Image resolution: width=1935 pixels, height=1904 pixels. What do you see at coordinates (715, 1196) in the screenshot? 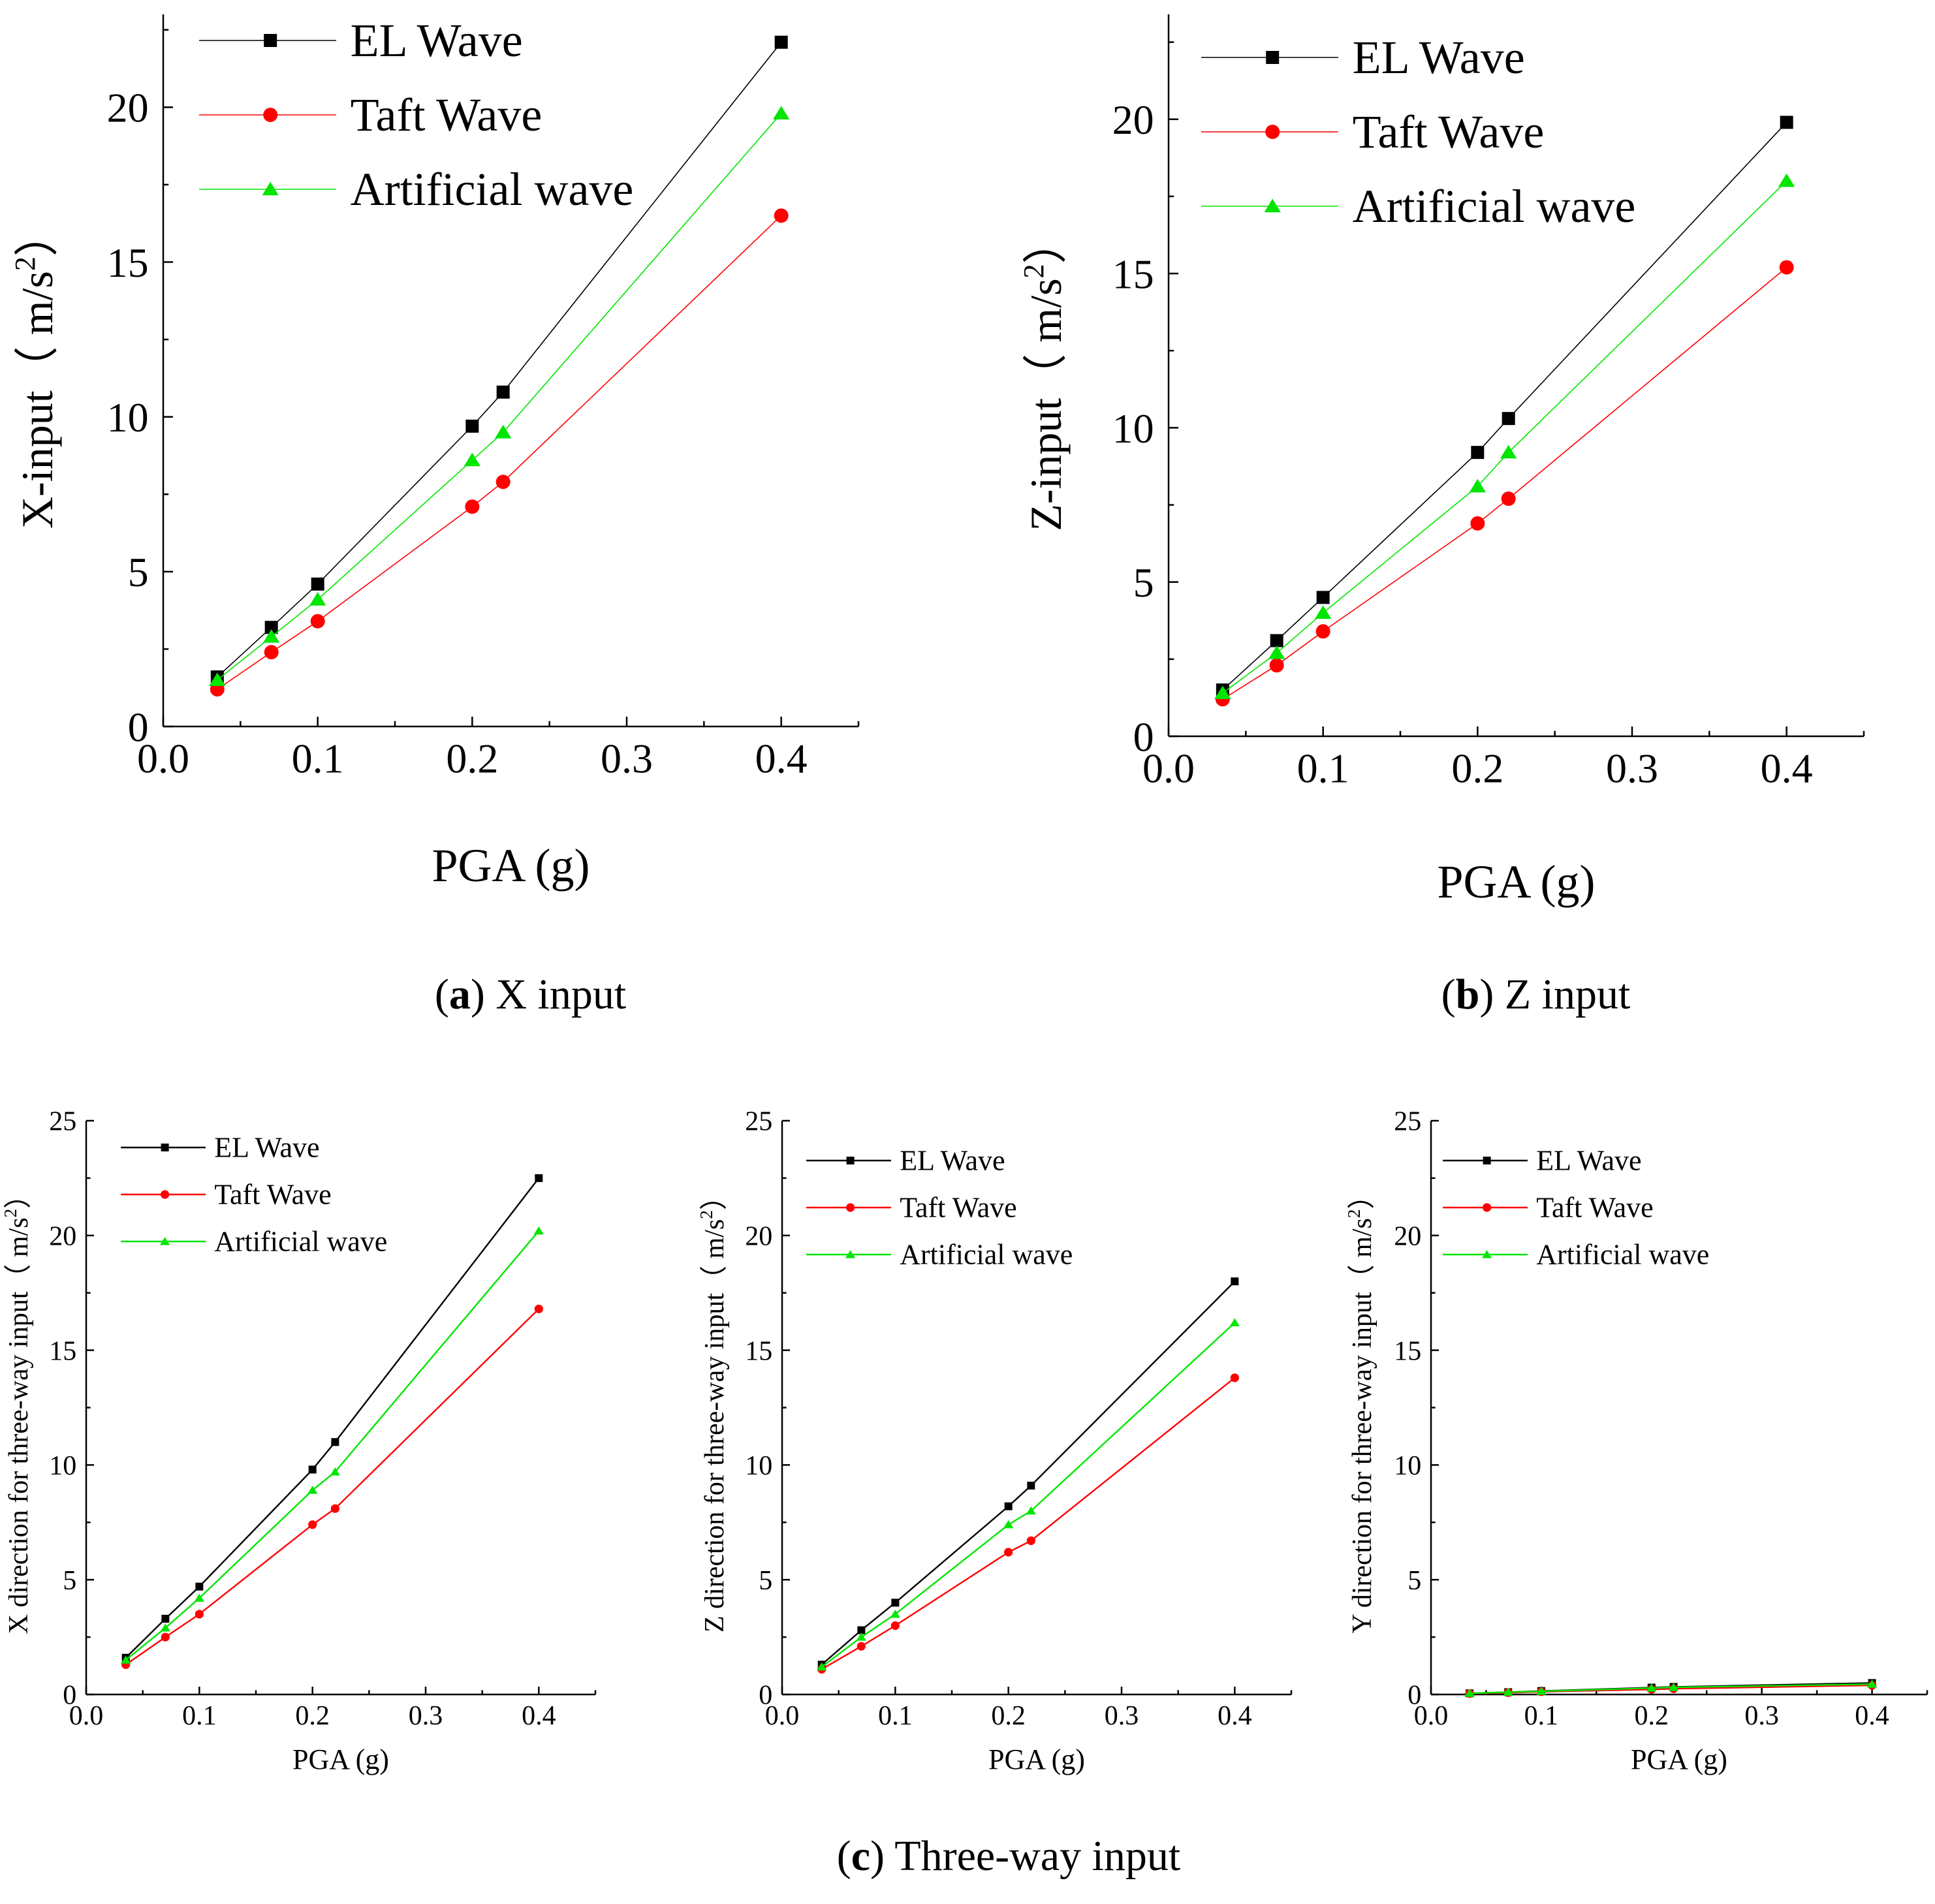
I see `y-axis-label-end: ）` at bounding box center [715, 1196].